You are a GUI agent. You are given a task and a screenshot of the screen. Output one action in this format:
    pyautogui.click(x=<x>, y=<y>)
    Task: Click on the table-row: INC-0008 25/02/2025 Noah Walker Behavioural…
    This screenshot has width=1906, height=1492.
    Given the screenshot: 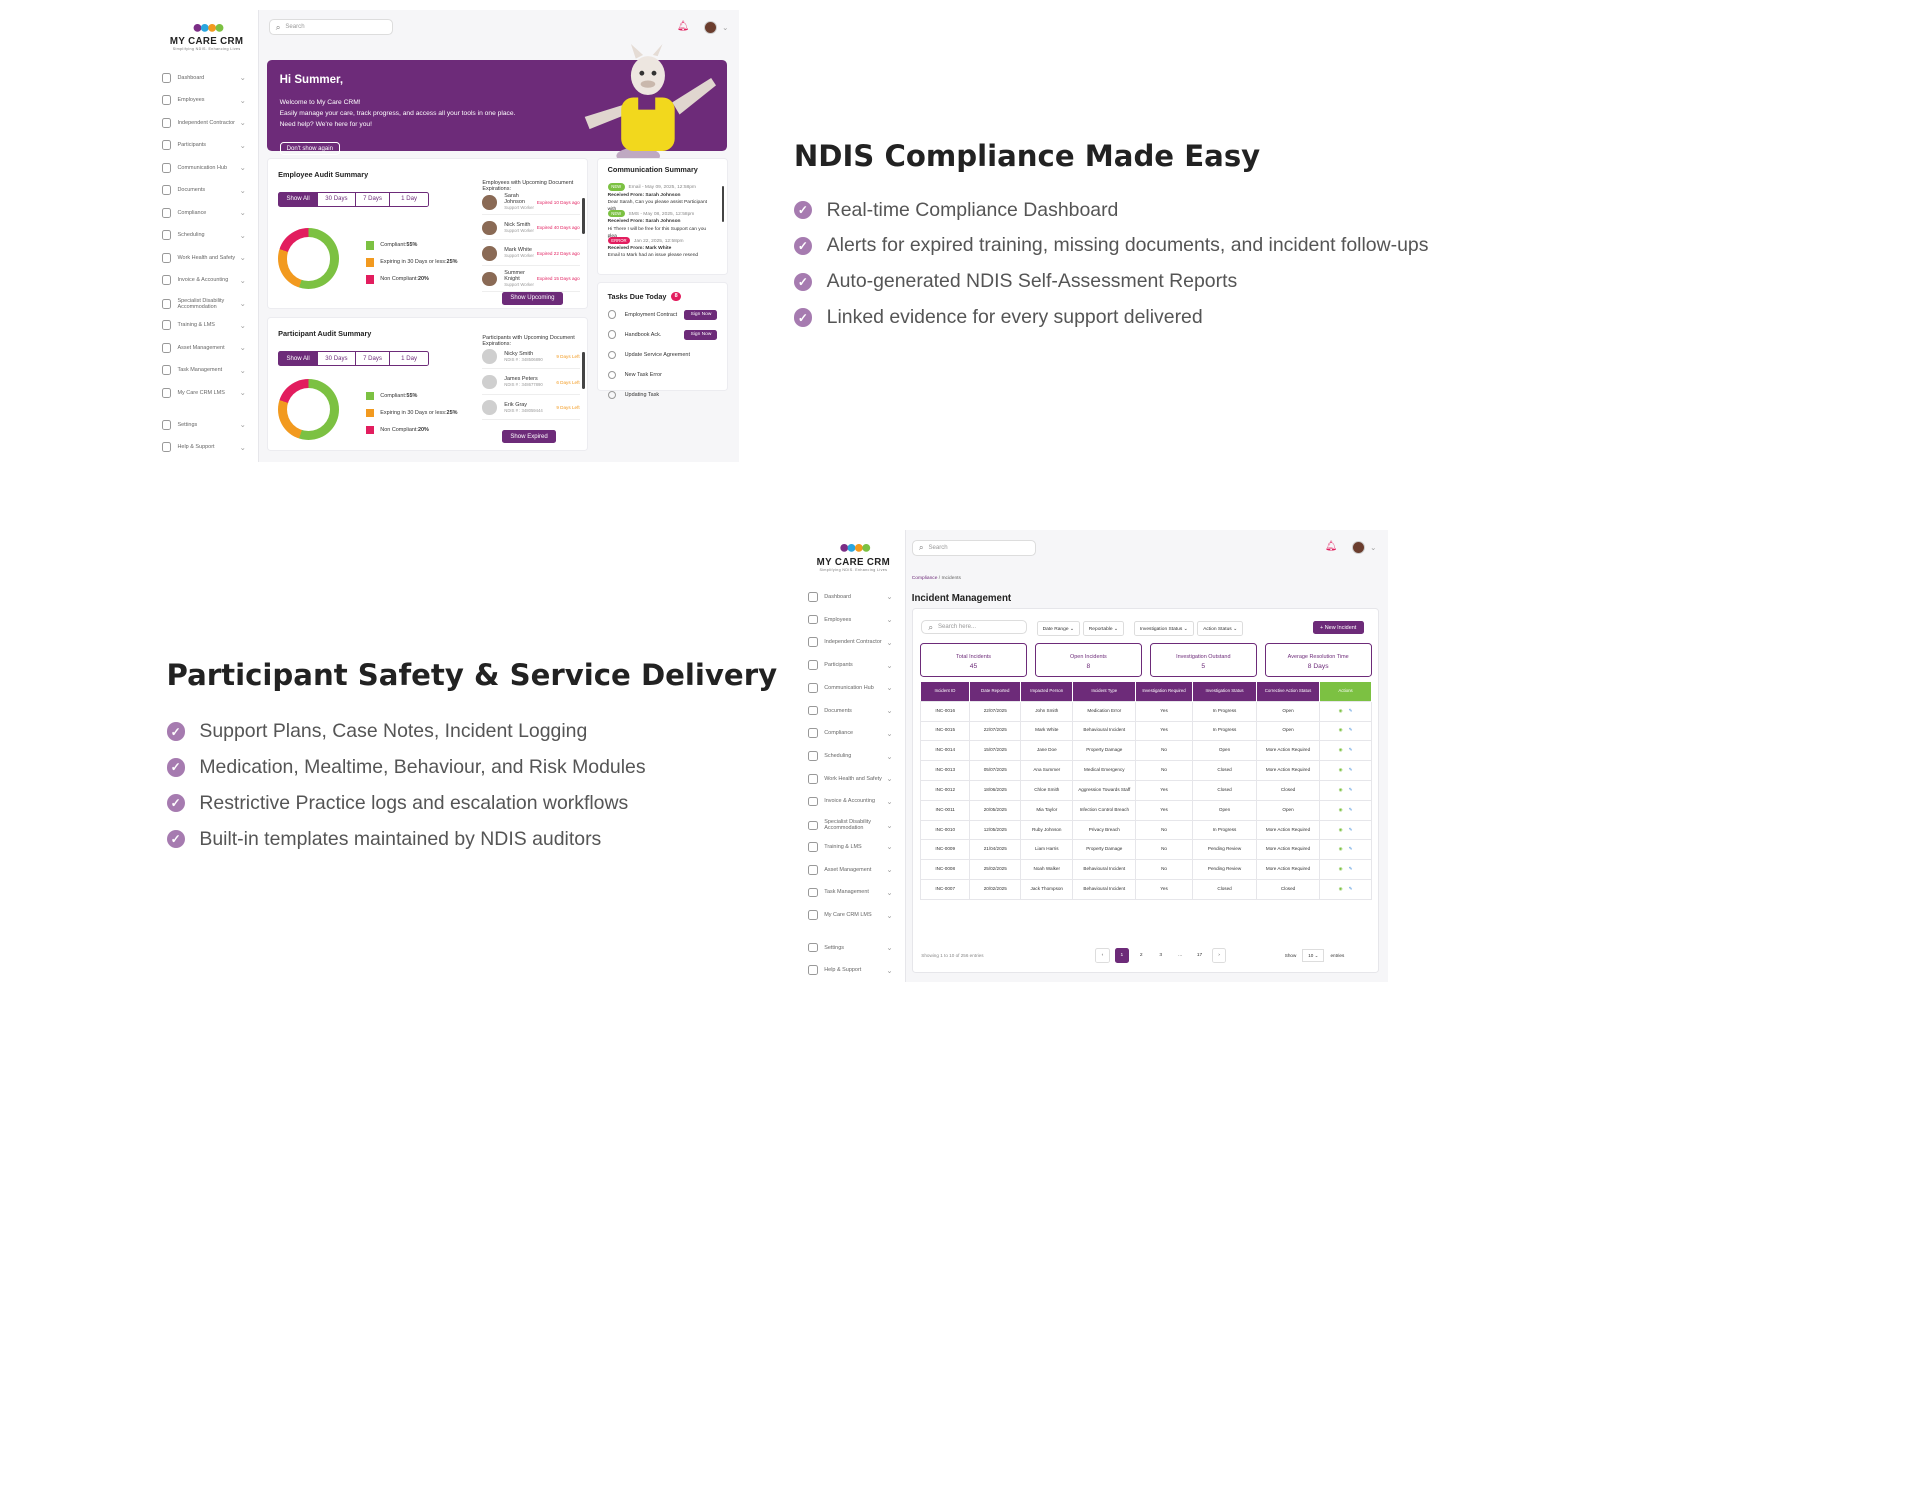 What is the action you would take?
    pyautogui.click(x=1146, y=870)
    